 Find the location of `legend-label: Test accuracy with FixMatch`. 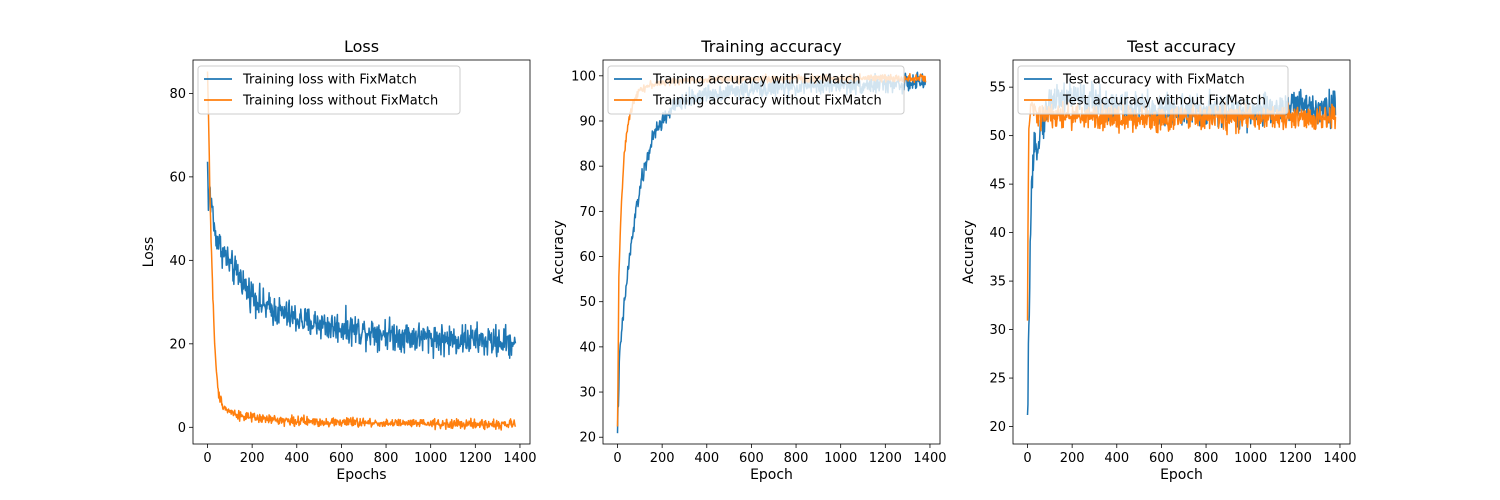

legend-label: Test accuracy with FixMatch is located at coordinates (1153, 80).